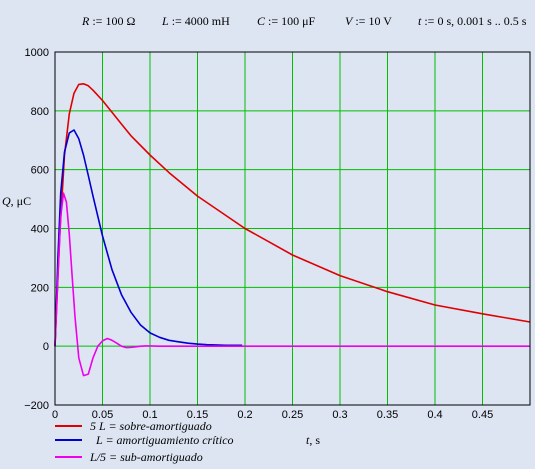 This screenshot has height=469, width=535. I want to click on x-tick-label: 0.3, so click(339, 415).